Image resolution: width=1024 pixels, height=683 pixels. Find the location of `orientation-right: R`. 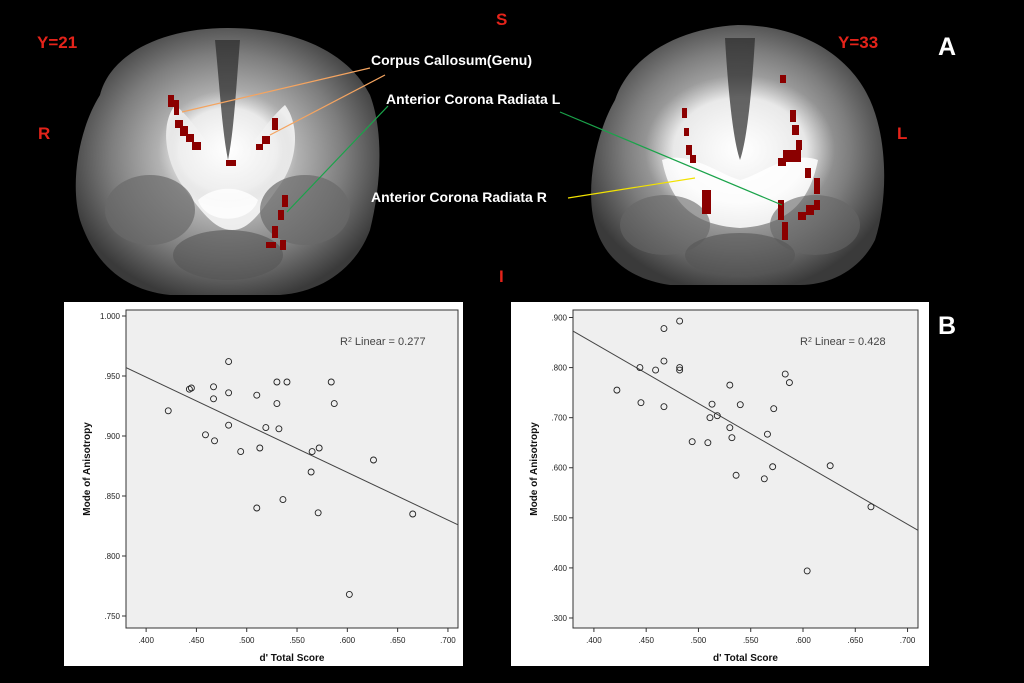

orientation-right: R is located at coordinates (44, 133).